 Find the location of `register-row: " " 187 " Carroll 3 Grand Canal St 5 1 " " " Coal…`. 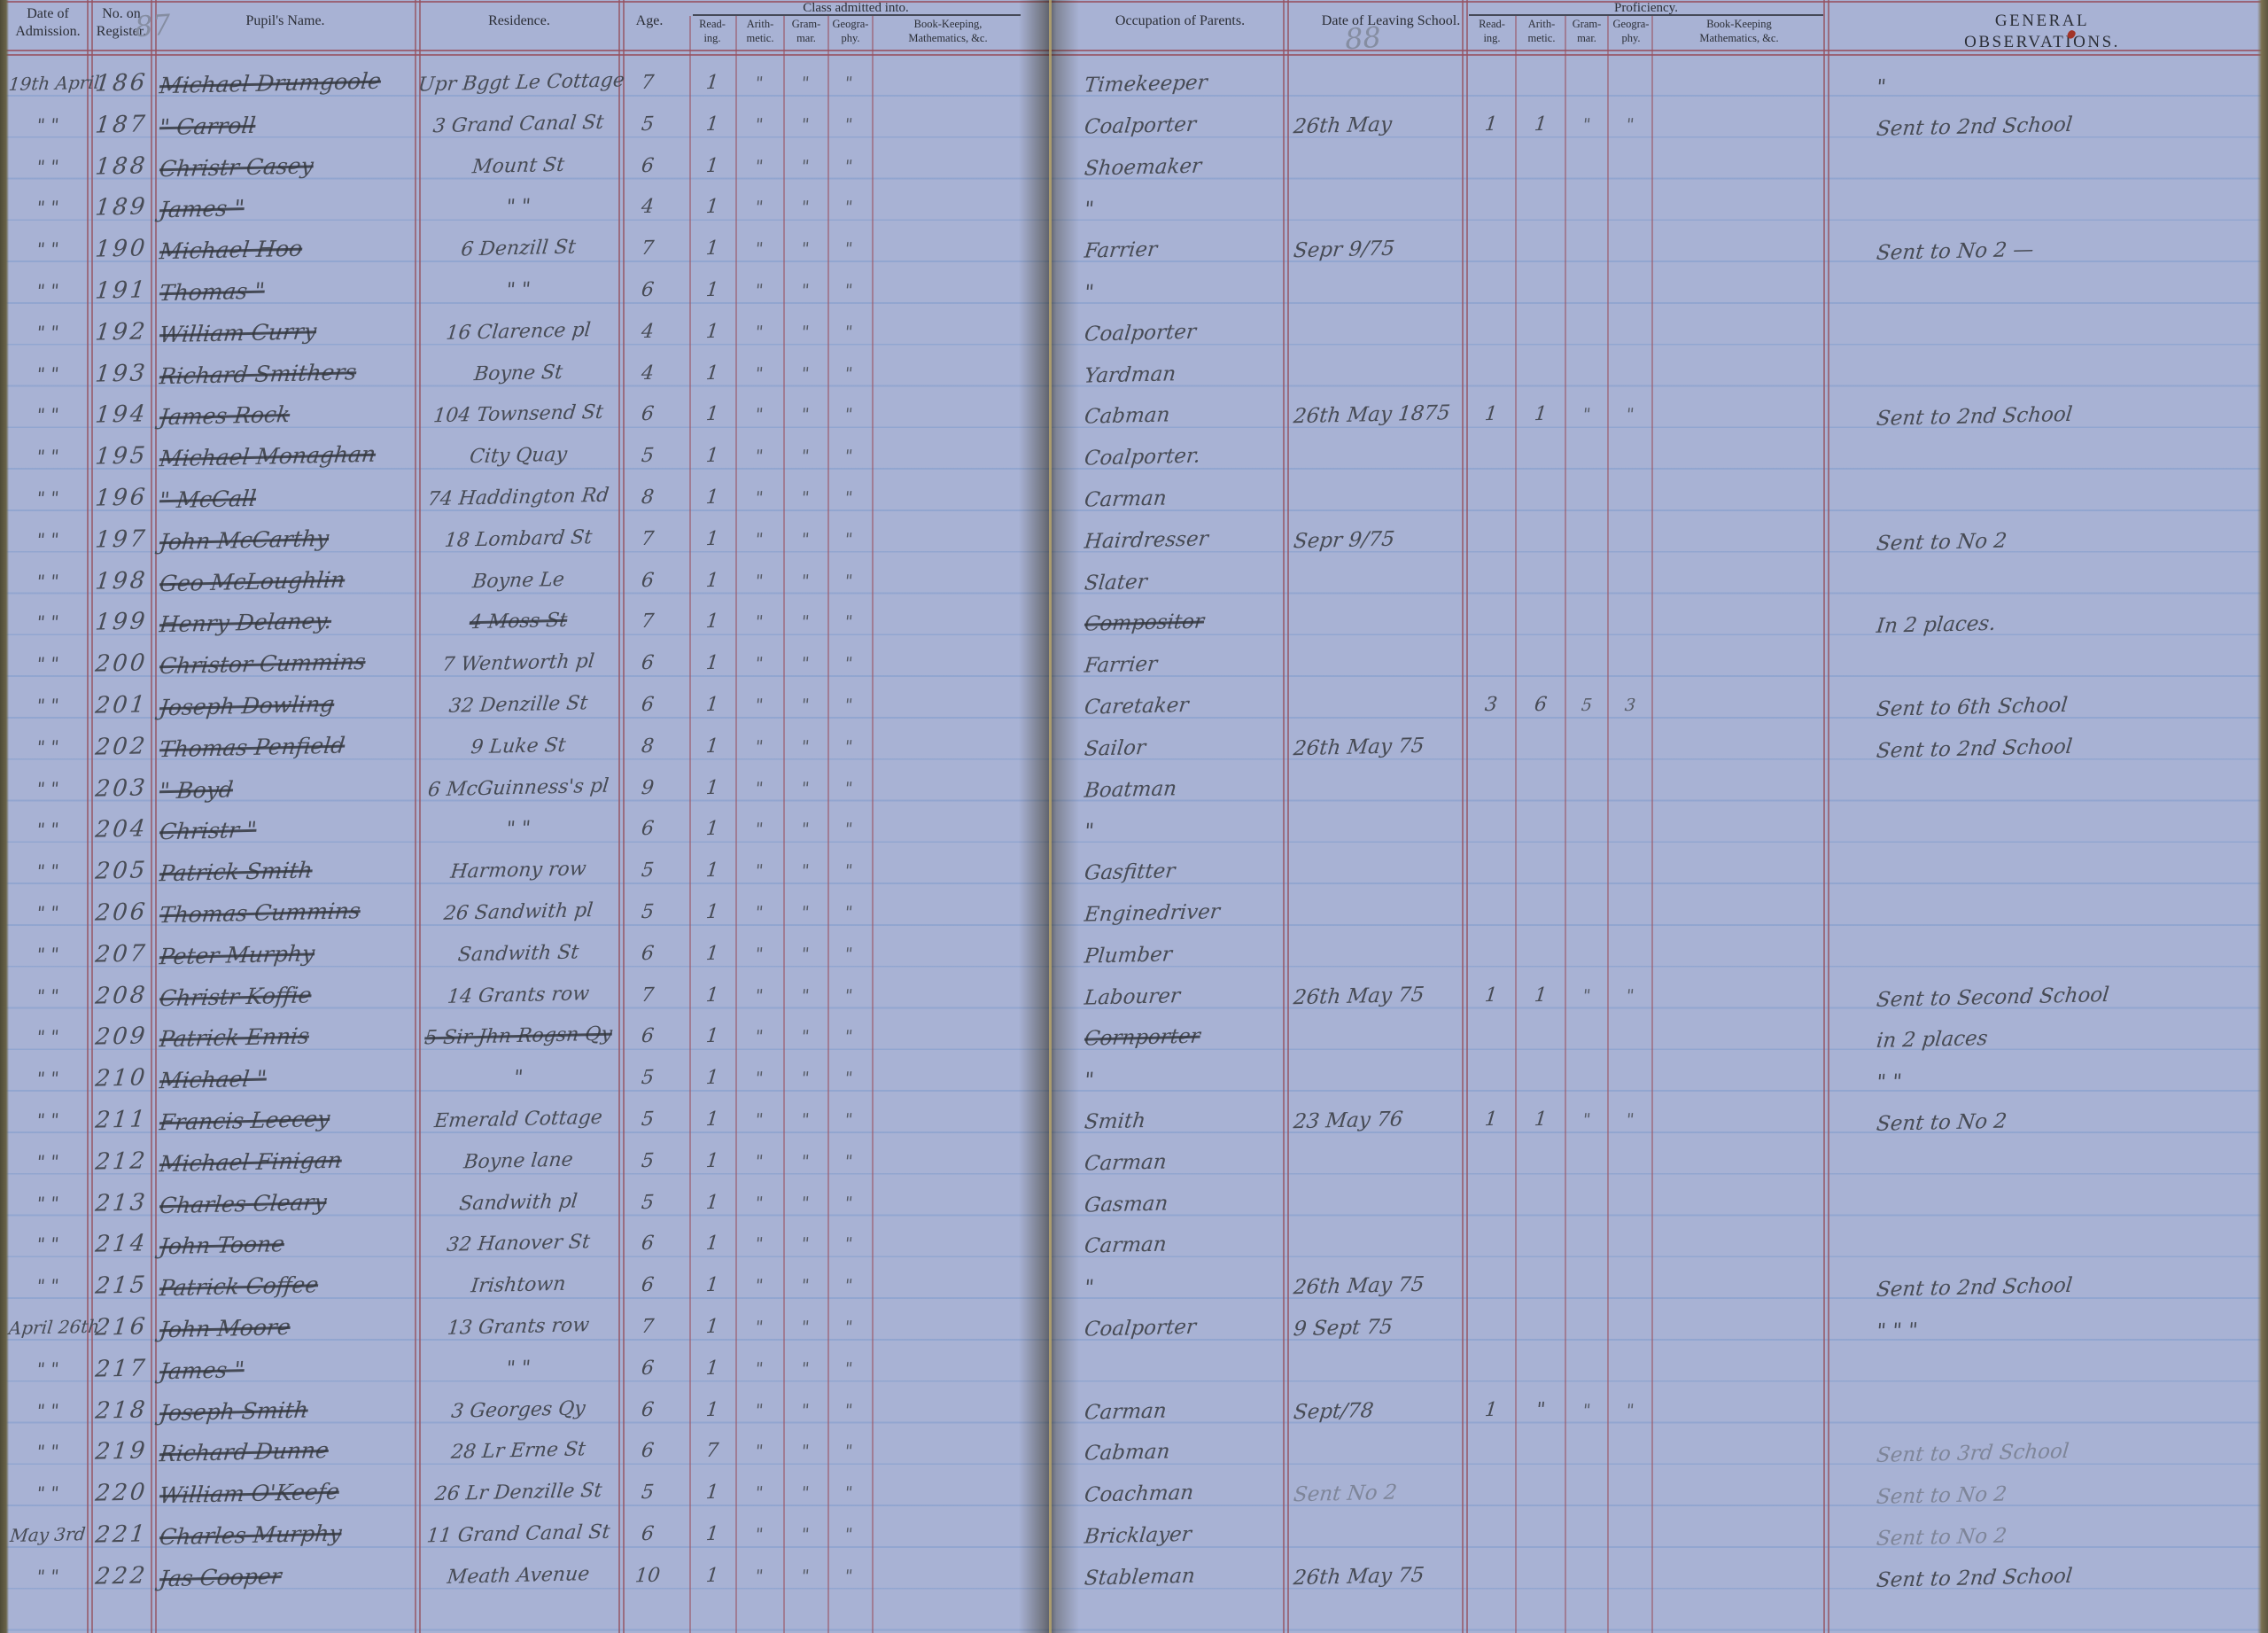

register-row: " " 187 " Carroll 3 Grand Canal St 5 1 " " " Coal… is located at coordinates (1134, 126).